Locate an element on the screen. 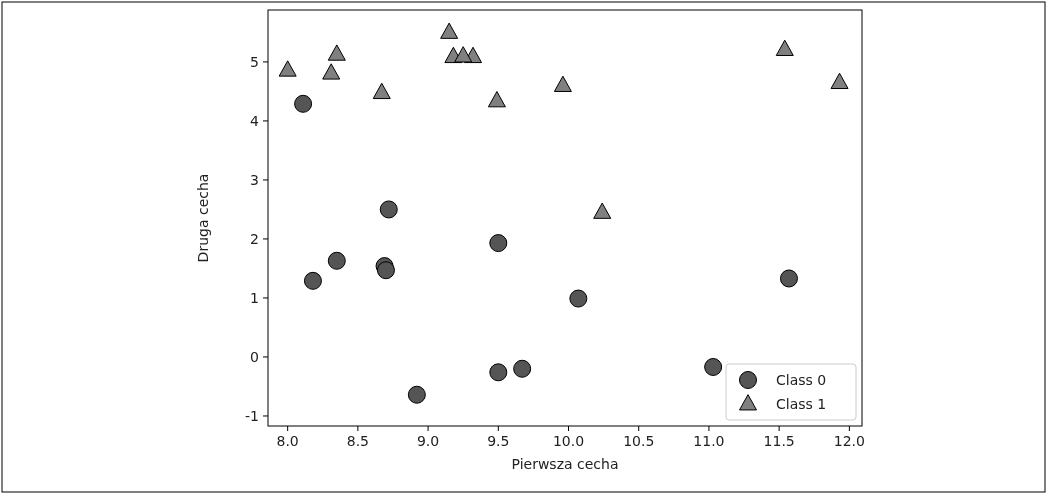  legend-label: Class 1 is located at coordinates (801, 403).